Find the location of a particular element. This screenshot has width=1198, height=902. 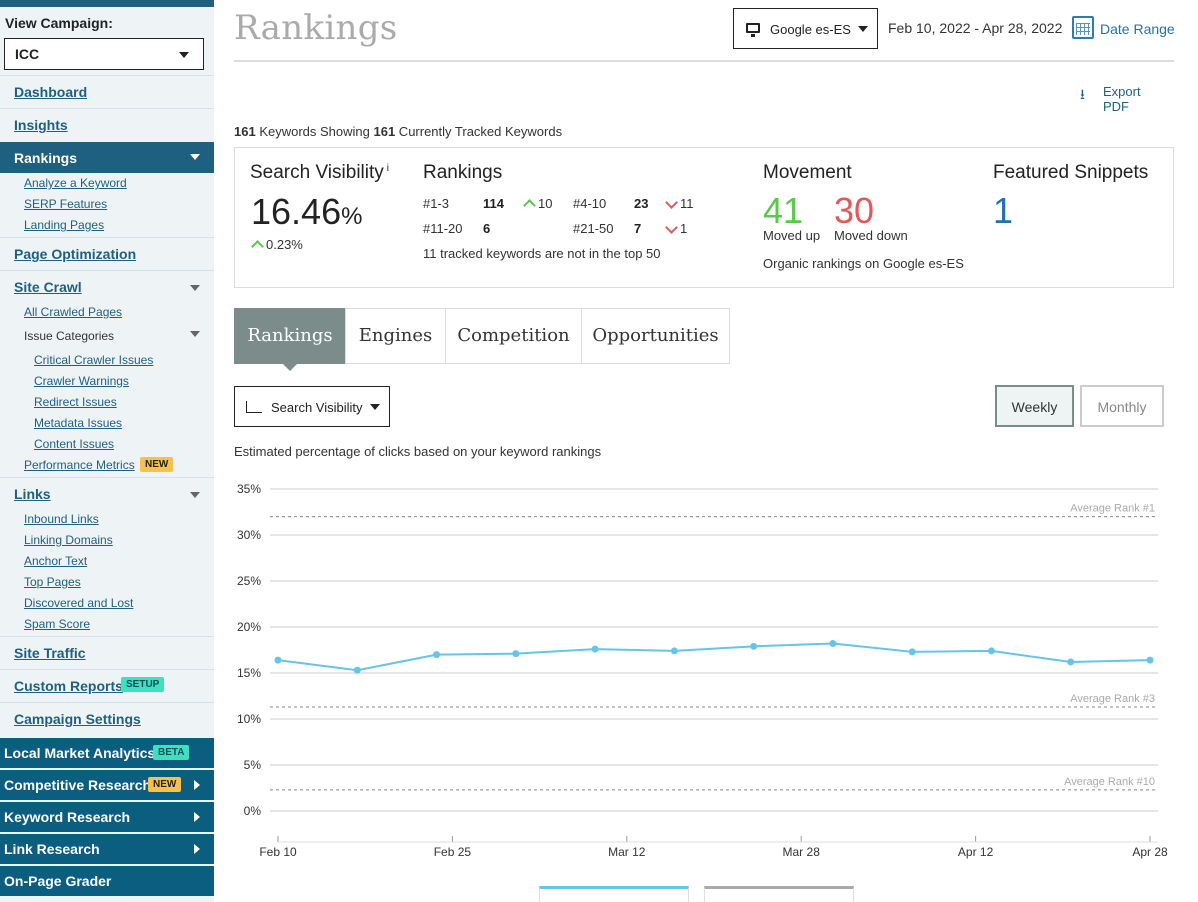

sidebar-item-rankings: Rankings is located at coordinates (107, 157).